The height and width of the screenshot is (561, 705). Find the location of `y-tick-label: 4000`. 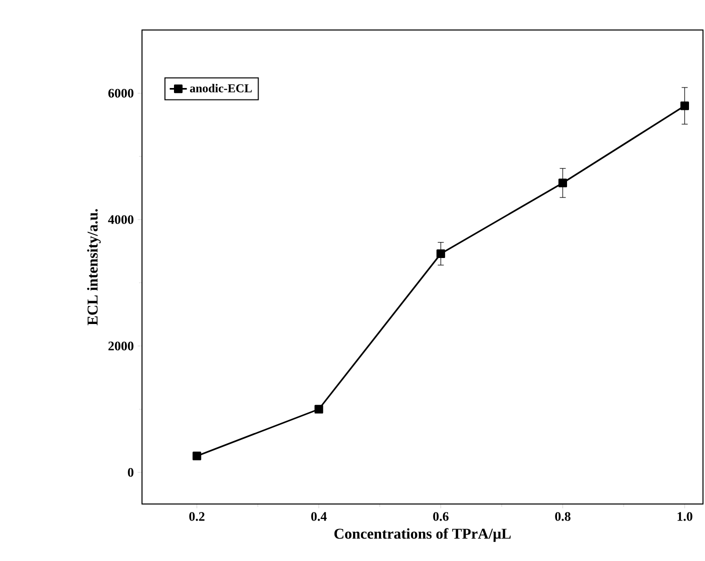

y-tick-label: 4000 is located at coordinates (121, 219).